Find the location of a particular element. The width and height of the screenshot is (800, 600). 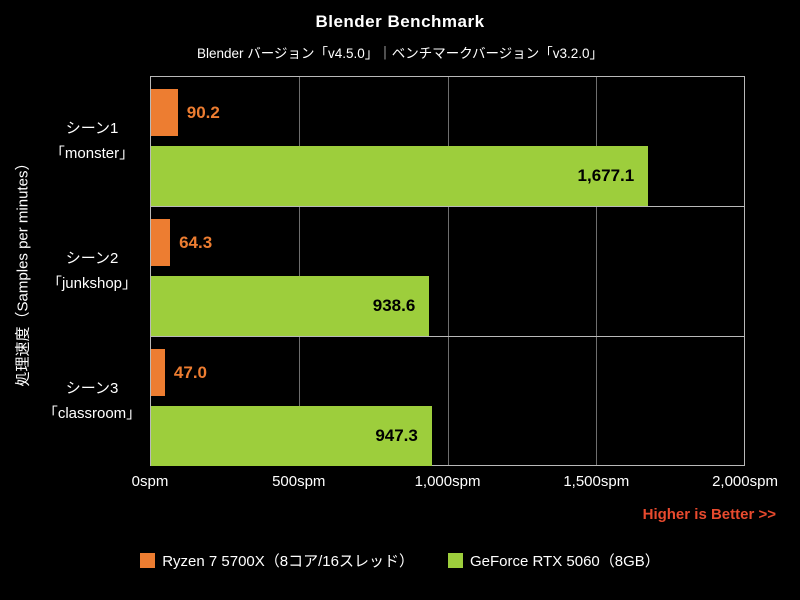

gpu-bar: 1,677.1 is located at coordinates (400, 176).